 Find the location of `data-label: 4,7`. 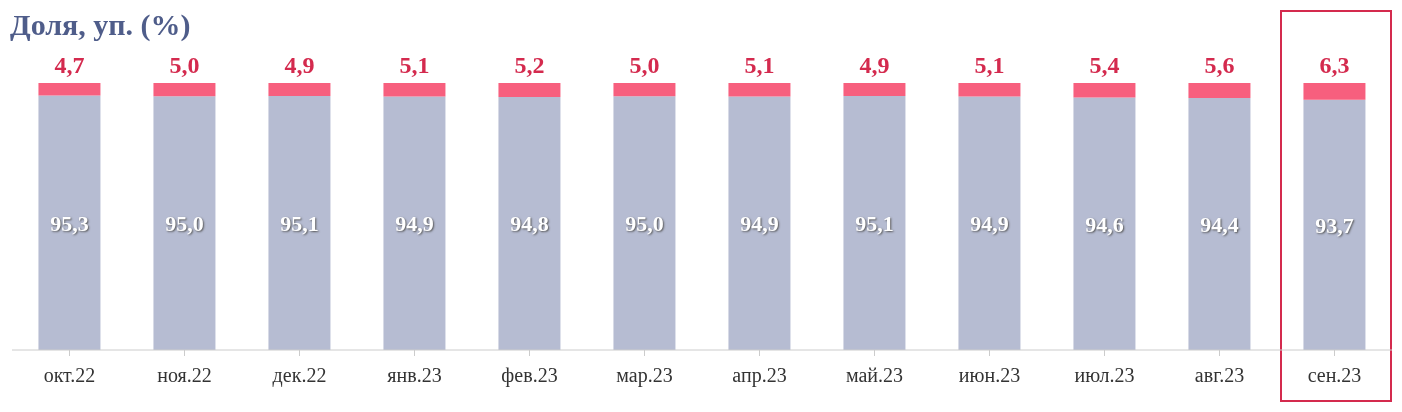

data-label: 4,7 is located at coordinates (69, 65).